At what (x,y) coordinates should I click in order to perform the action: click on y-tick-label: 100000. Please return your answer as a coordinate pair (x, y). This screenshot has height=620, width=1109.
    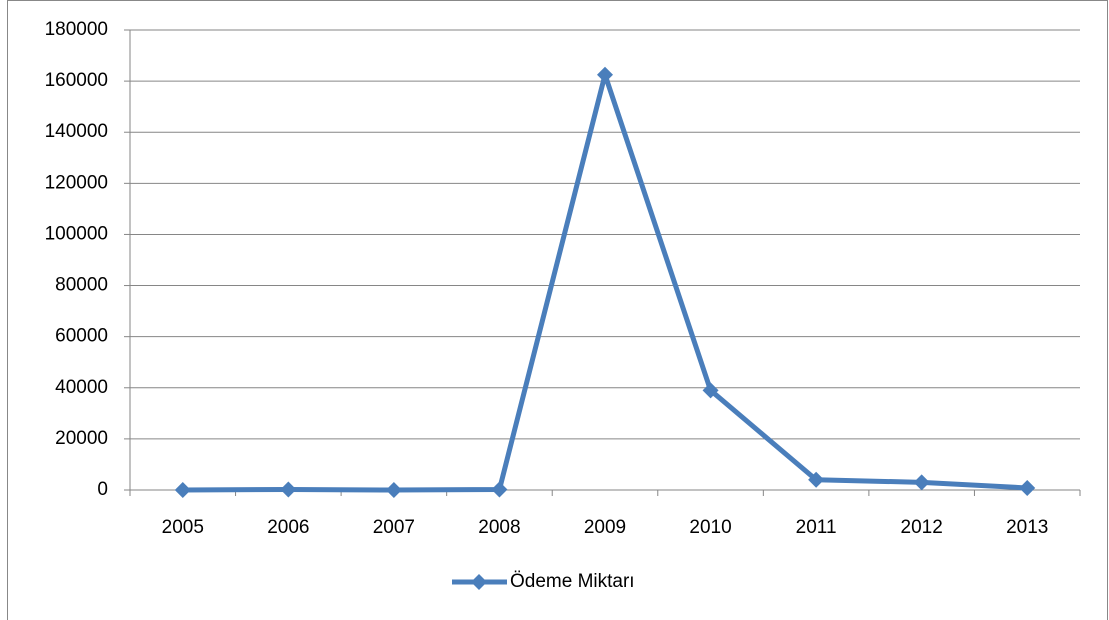
    Looking at the image, I should click on (76, 233).